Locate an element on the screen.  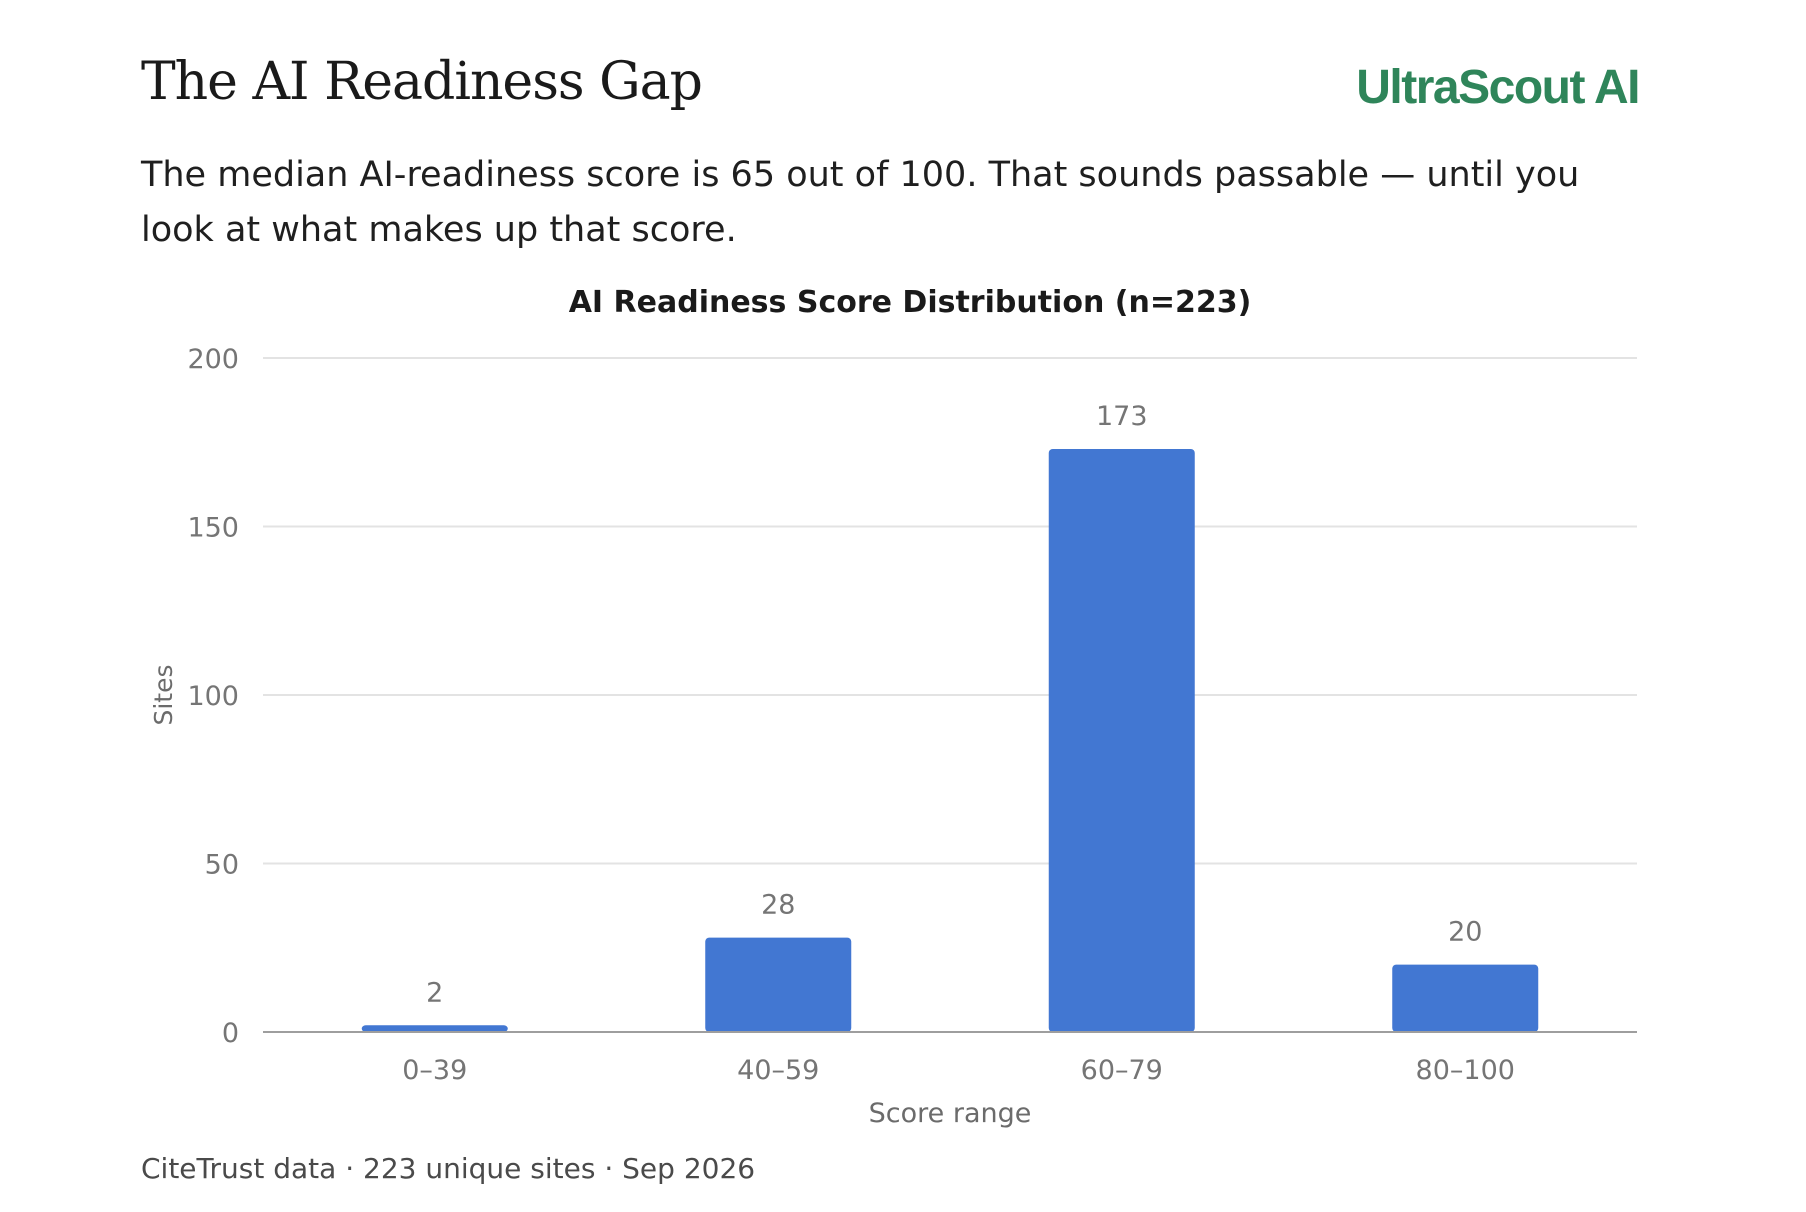
data-label: 28 is located at coordinates (778, 905).